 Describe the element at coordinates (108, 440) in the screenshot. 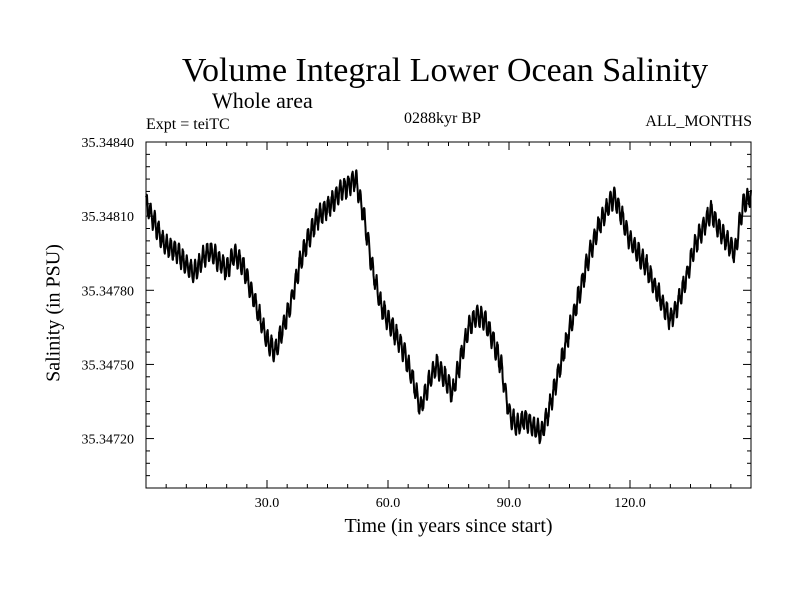

I see `y-tick-label: 35.34720` at that location.